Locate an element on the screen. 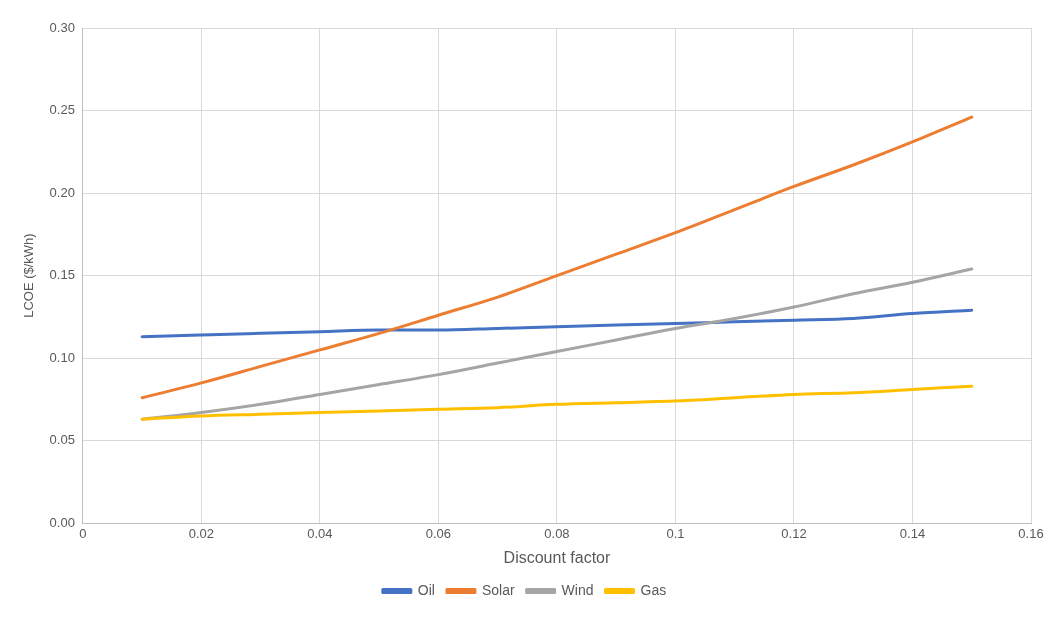  x-tick-label: 0.02 is located at coordinates (201, 533).